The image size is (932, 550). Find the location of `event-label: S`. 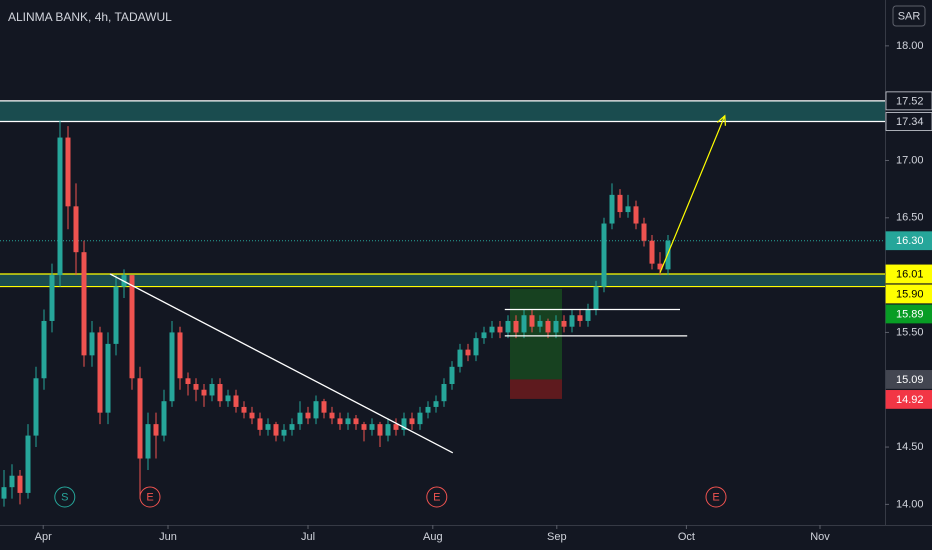

event-label: S is located at coordinates (64, 497).